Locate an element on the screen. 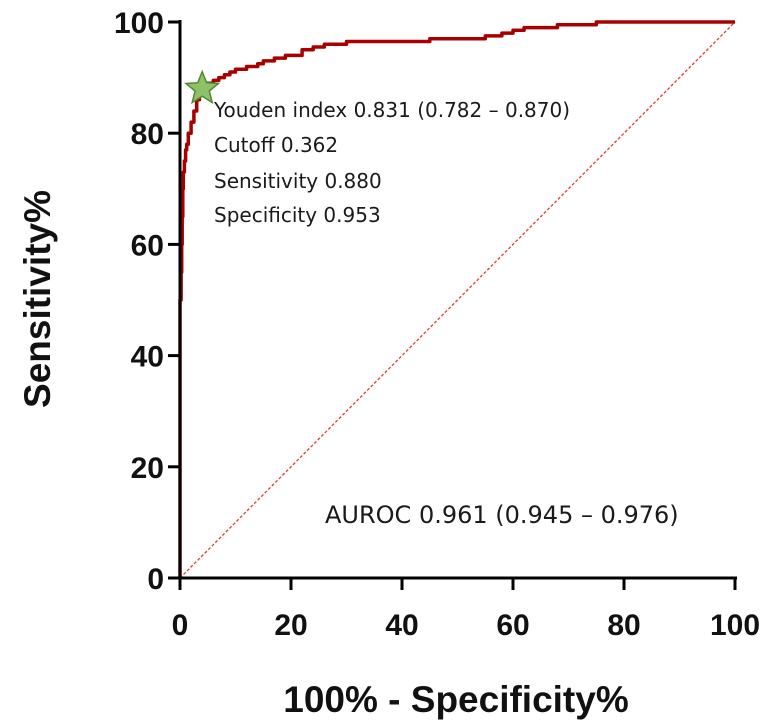 The width and height of the screenshot is (773, 725). x-tick-label: 20 is located at coordinates (290, 625).